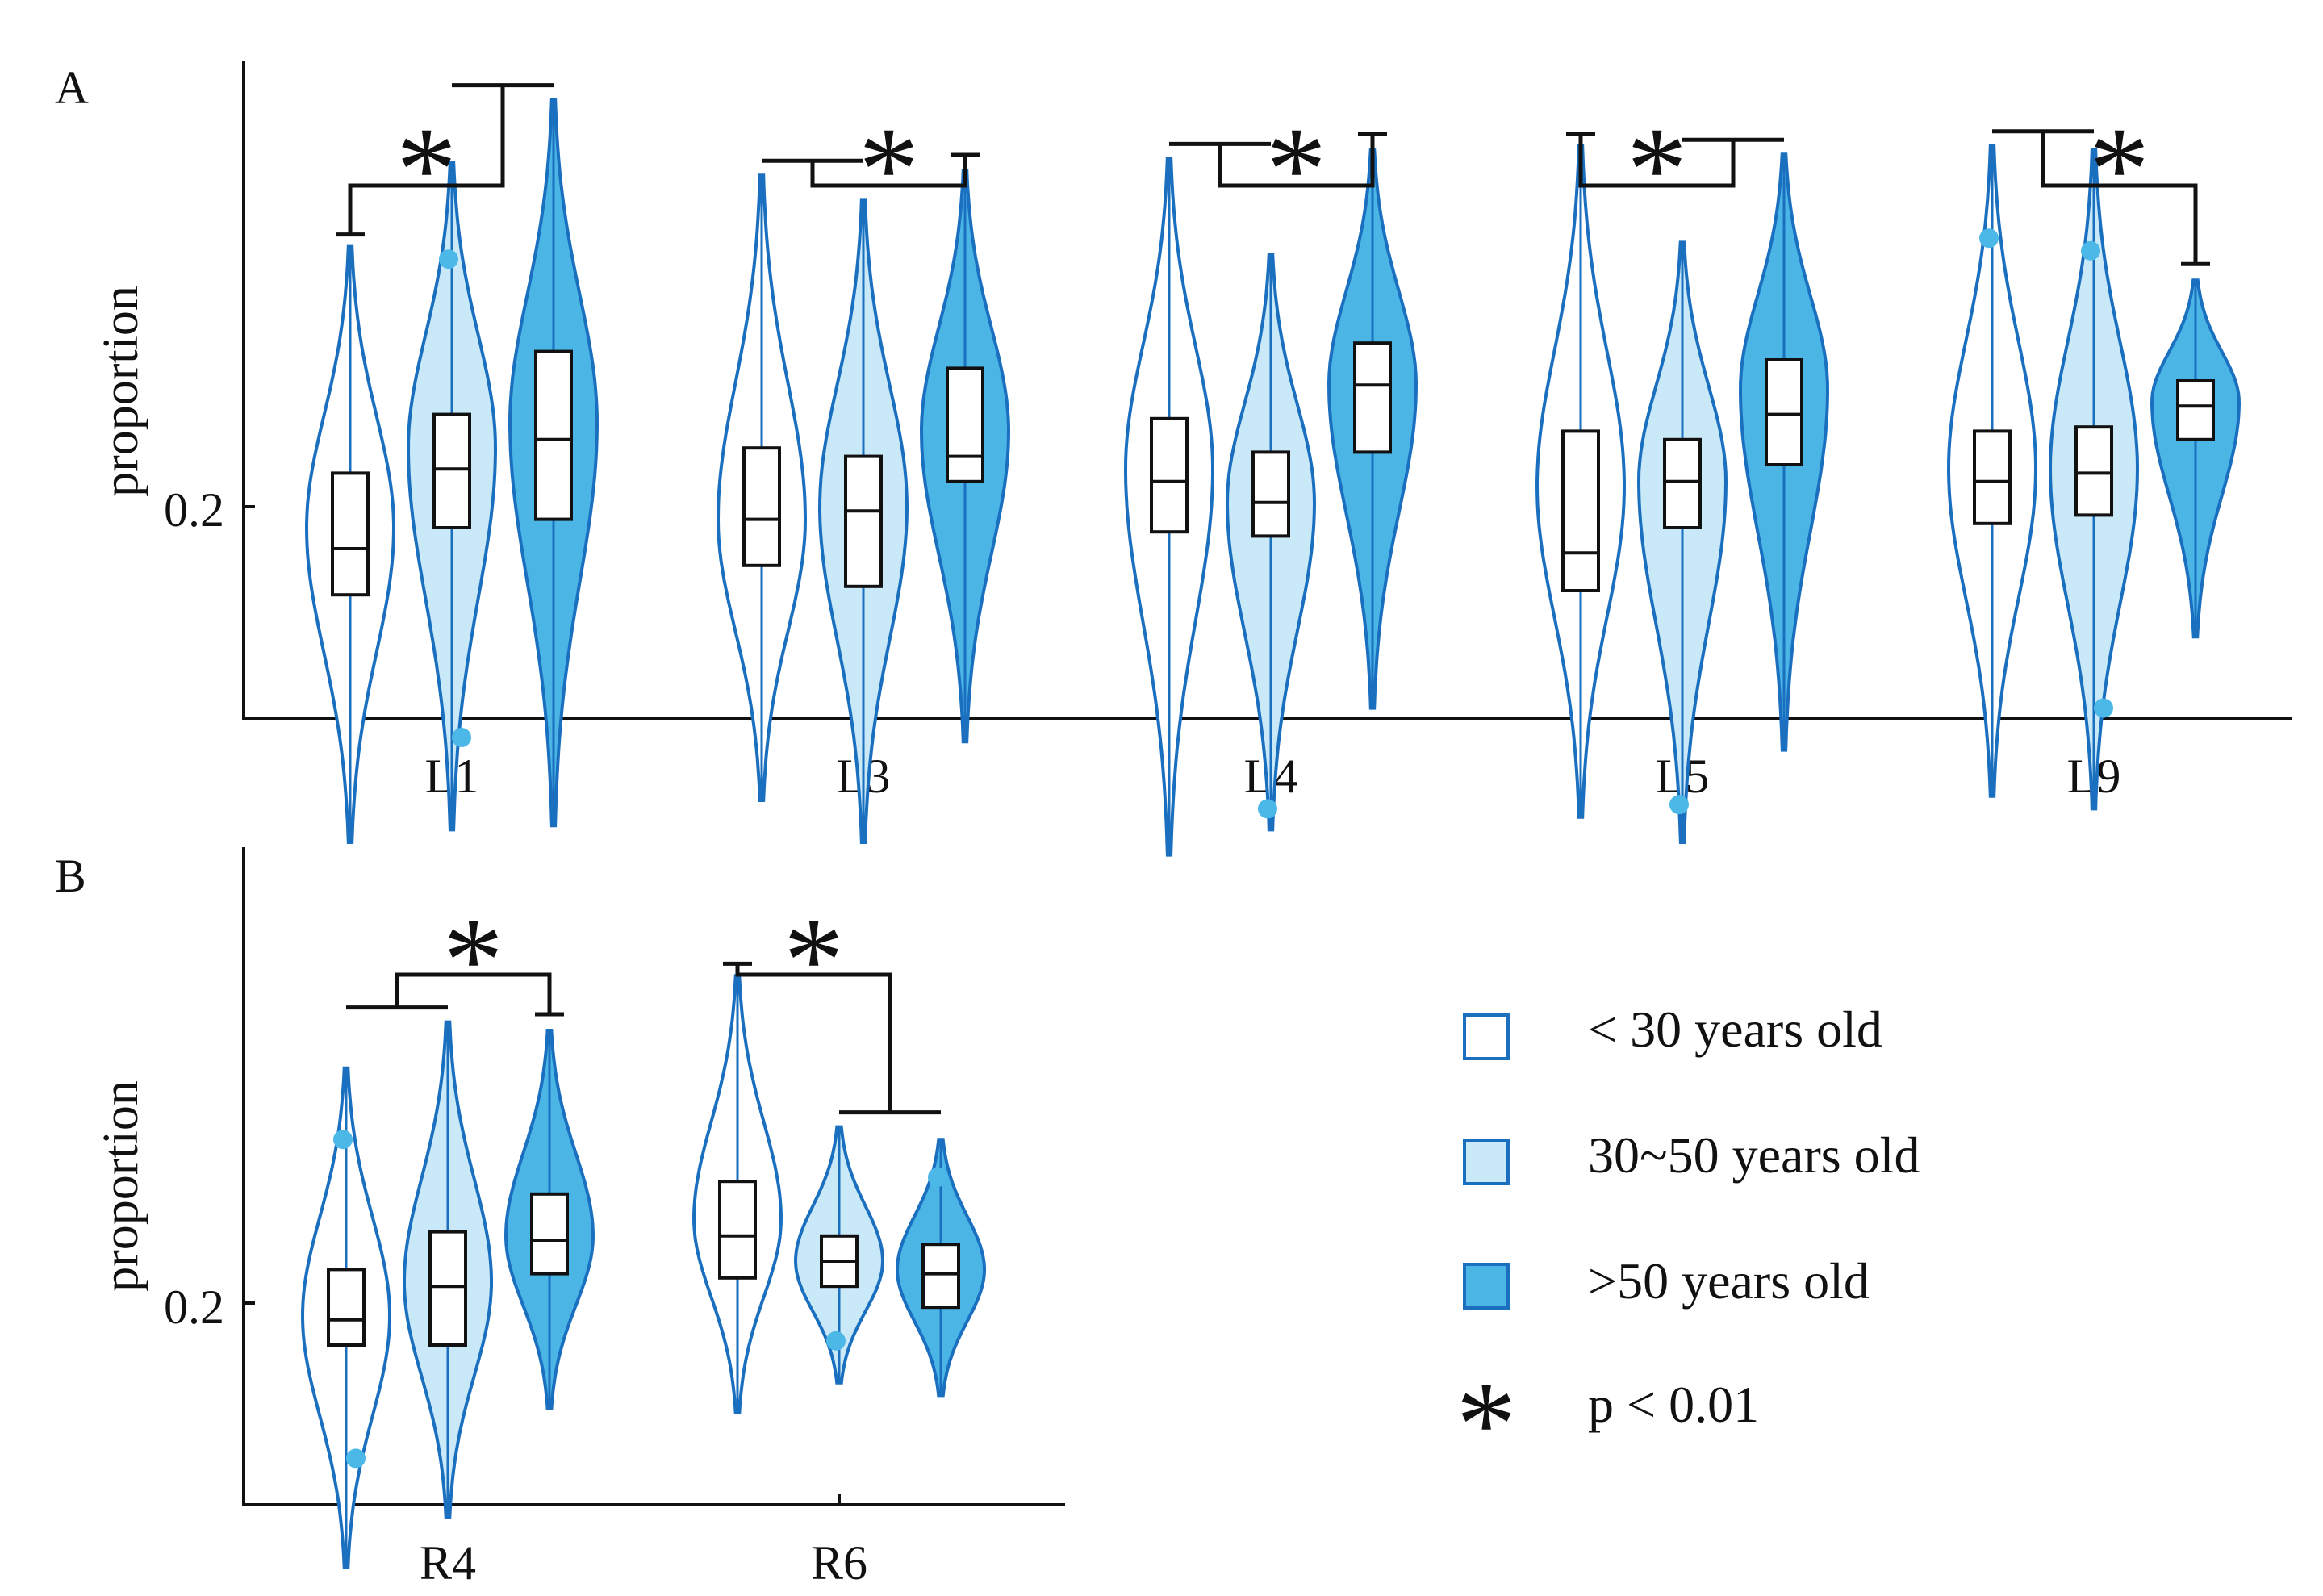 Image resolution: width=2323 pixels, height=1596 pixels. I want to click on significance-marker-L1: *, so click(426, 169).